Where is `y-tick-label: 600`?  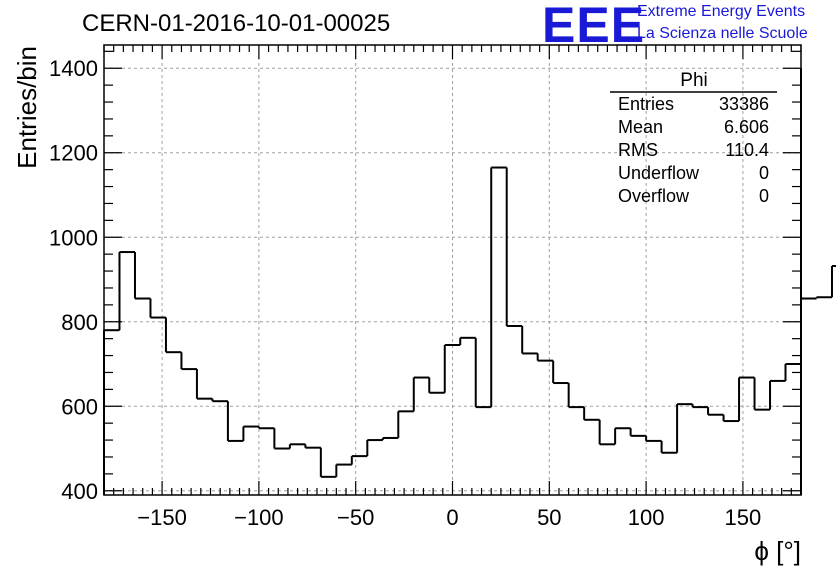
y-tick-label: 600 is located at coordinates (79, 406).